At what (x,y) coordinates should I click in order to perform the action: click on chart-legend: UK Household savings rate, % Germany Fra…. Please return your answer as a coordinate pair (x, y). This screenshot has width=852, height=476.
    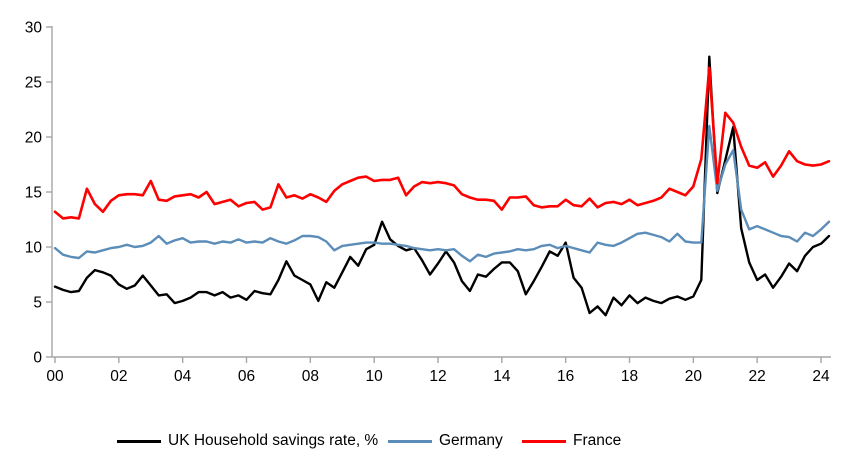
    Looking at the image, I should click on (426, 442).